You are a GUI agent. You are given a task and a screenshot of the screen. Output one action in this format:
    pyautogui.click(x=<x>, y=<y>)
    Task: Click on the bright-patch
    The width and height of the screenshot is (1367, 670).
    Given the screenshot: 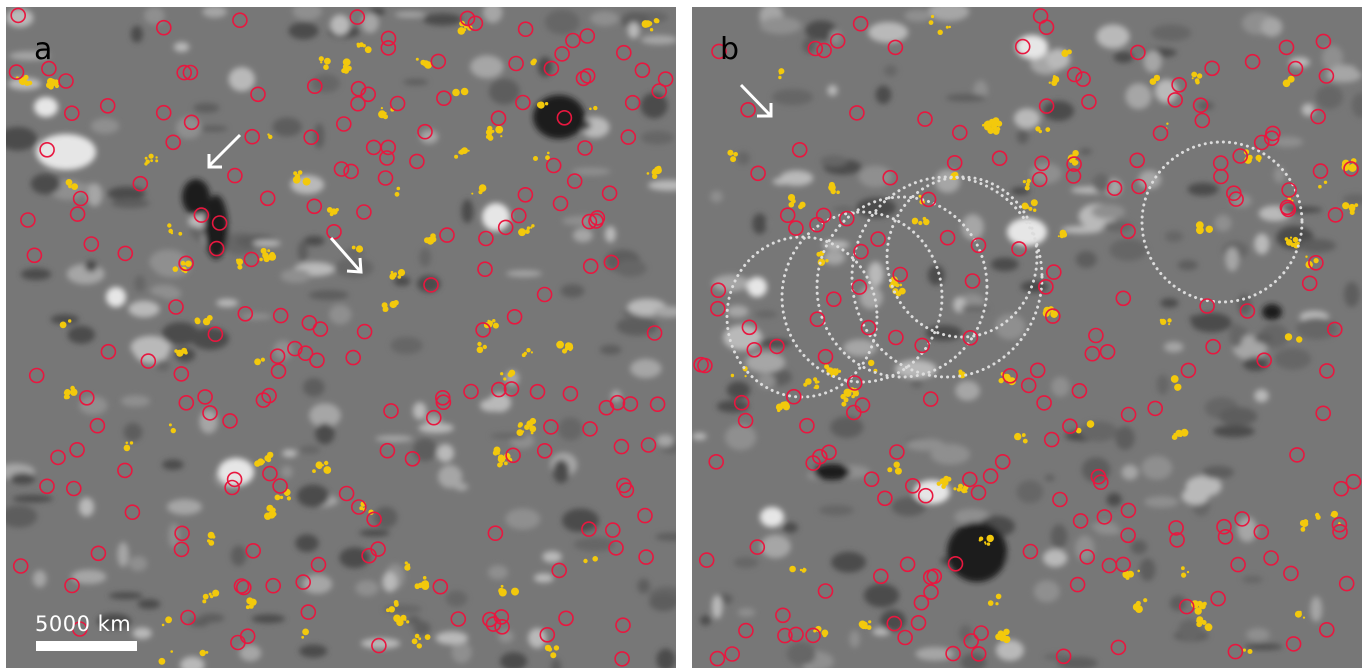 What is the action you would take?
    pyautogui.click(x=772, y=517)
    